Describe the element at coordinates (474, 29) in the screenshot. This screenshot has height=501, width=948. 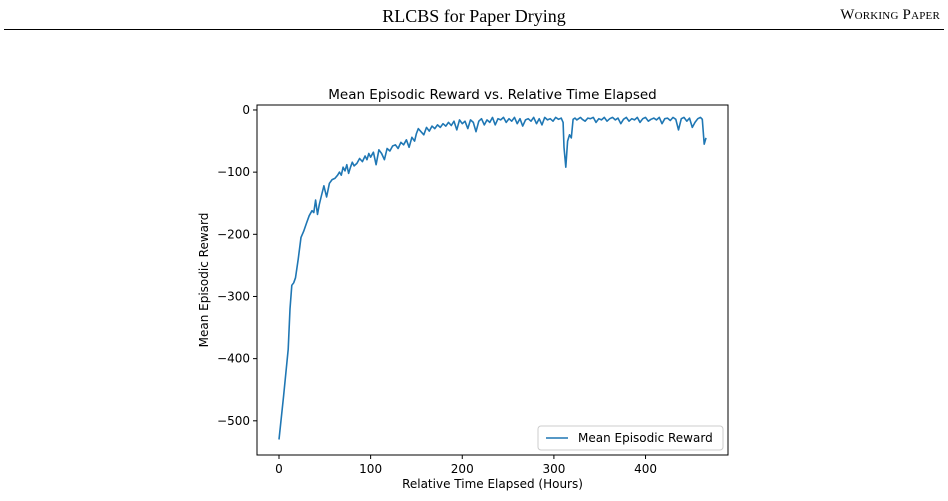
I see `header-rule` at that location.